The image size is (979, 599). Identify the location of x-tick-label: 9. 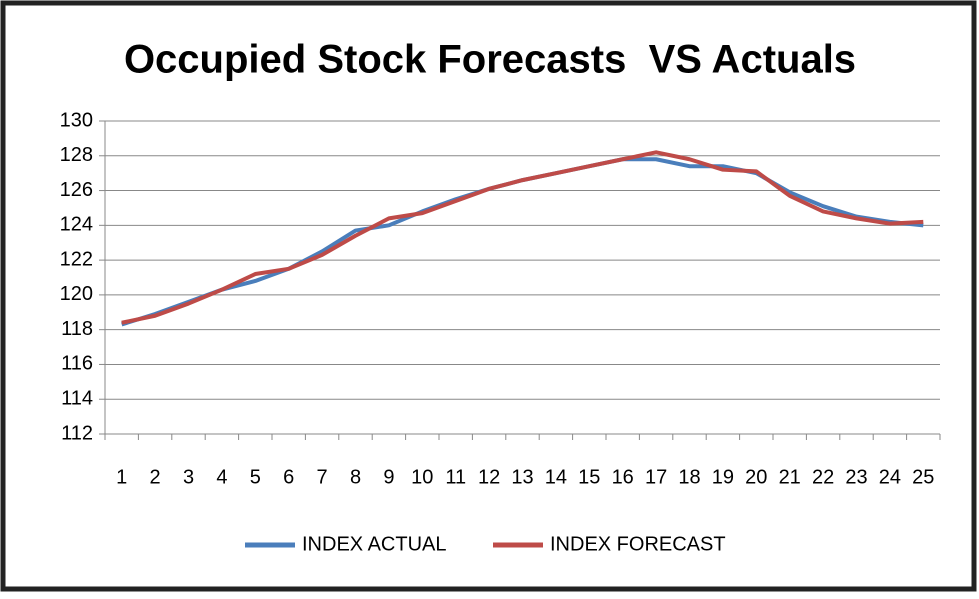
(388, 477).